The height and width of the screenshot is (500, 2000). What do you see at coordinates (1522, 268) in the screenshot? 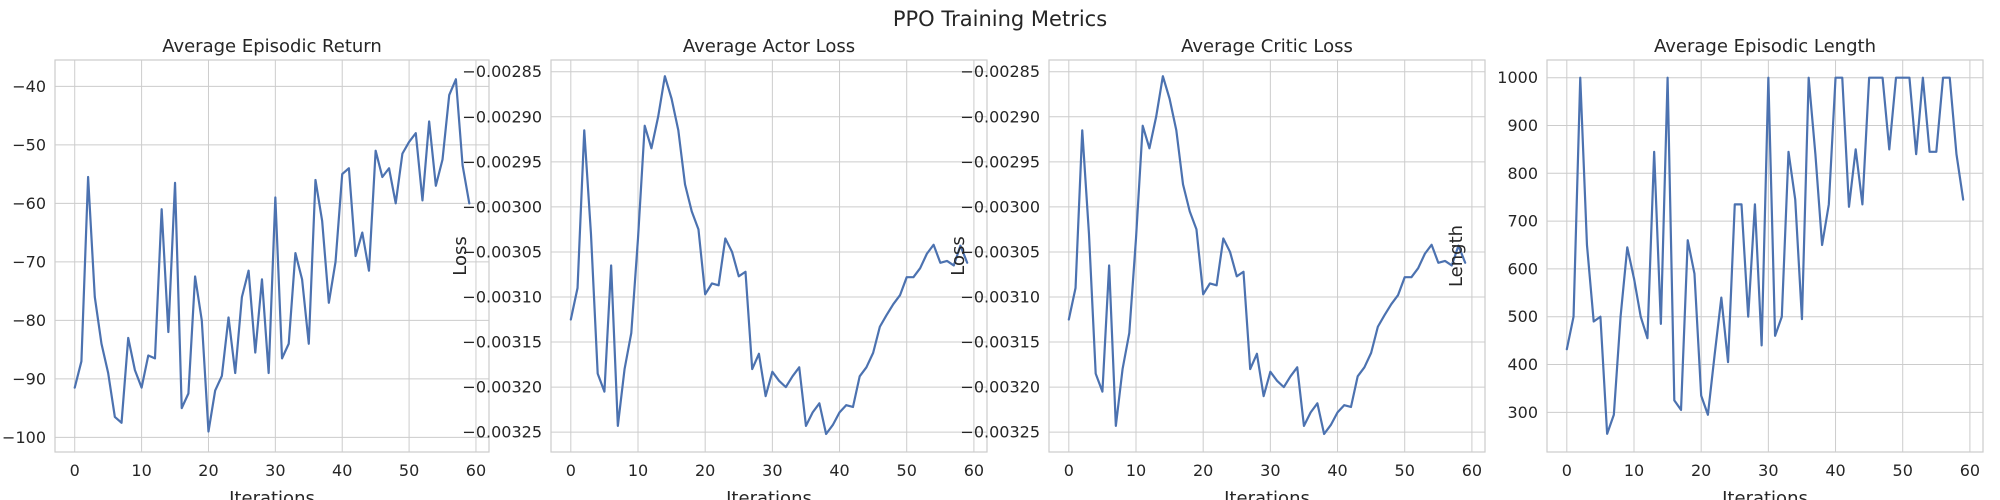
I see `y-tick-label: 600` at bounding box center [1522, 268].